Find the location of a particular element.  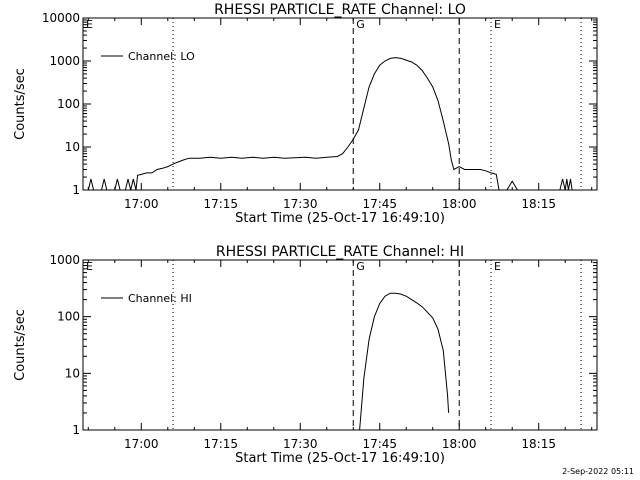

footer-timestamp: 2-Sep-2022 05:11 is located at coordinates (598, 471).